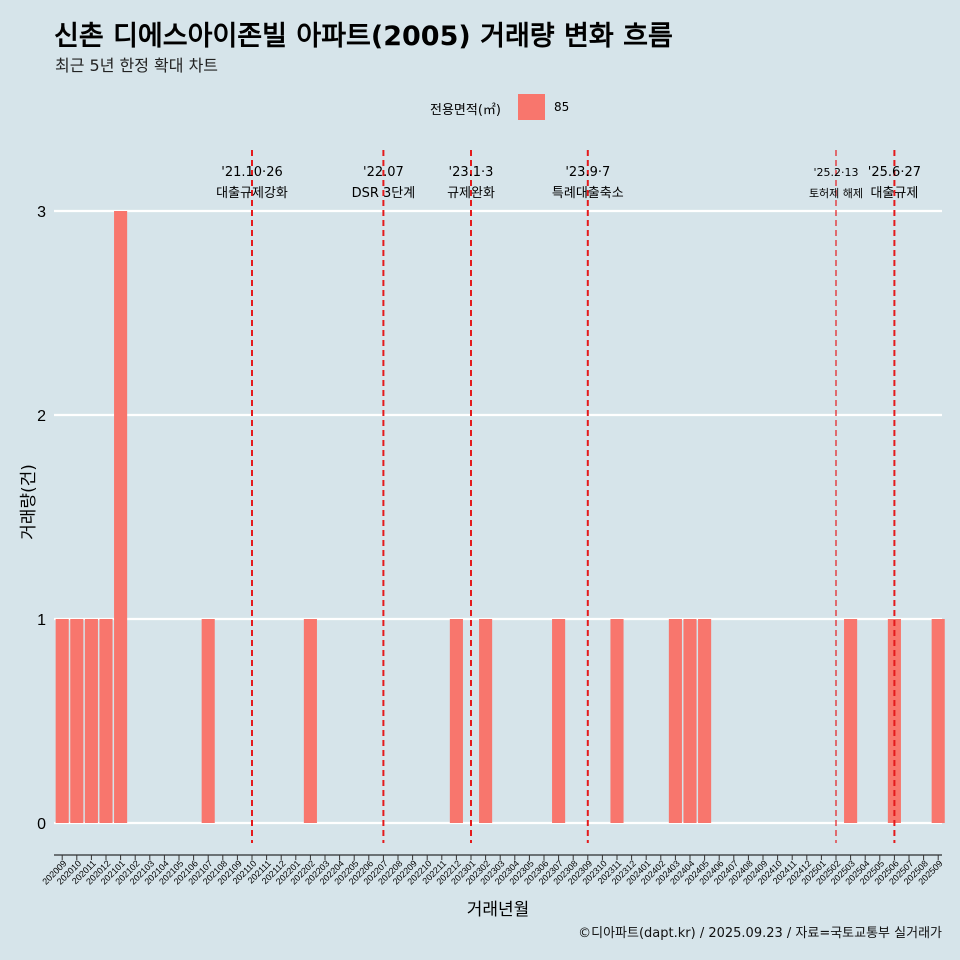 This screenshot has height=960, width=960. I want to click on event-label-202309: 특례대출축소, so click(588, 193).